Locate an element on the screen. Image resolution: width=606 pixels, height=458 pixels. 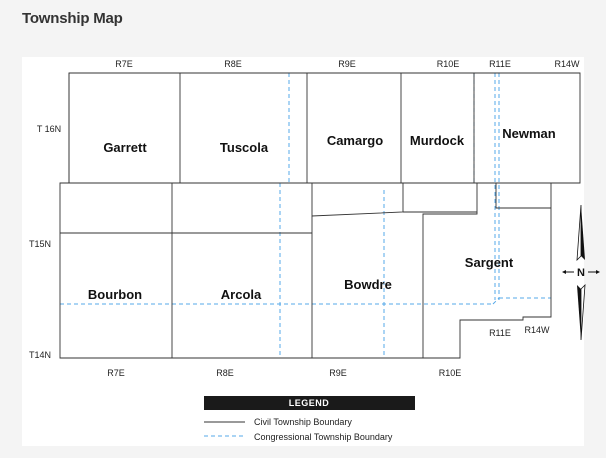
township-tuscola: Tuscola is located at coordinates (244, 147).